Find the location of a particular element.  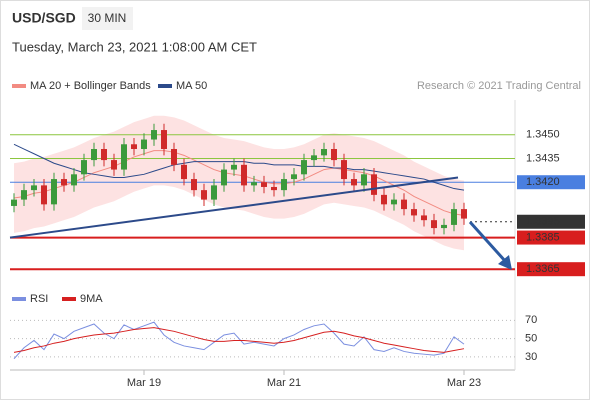

y-tick-label: 70 is located at coordinates (531, 320).